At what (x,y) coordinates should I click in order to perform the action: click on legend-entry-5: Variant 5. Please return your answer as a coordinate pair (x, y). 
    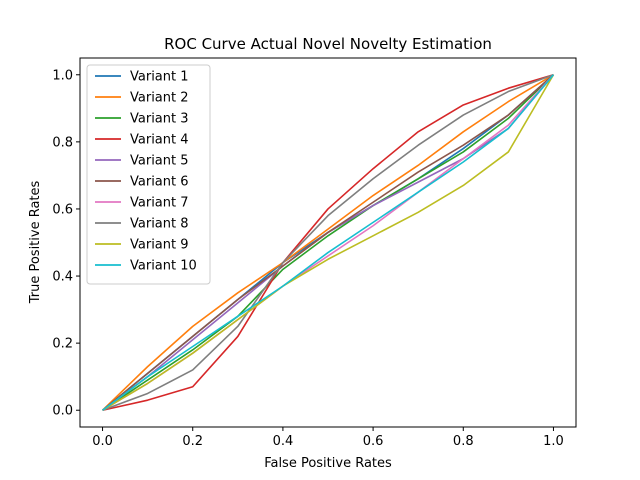
    Looking at the image, I should click on (159, 161).